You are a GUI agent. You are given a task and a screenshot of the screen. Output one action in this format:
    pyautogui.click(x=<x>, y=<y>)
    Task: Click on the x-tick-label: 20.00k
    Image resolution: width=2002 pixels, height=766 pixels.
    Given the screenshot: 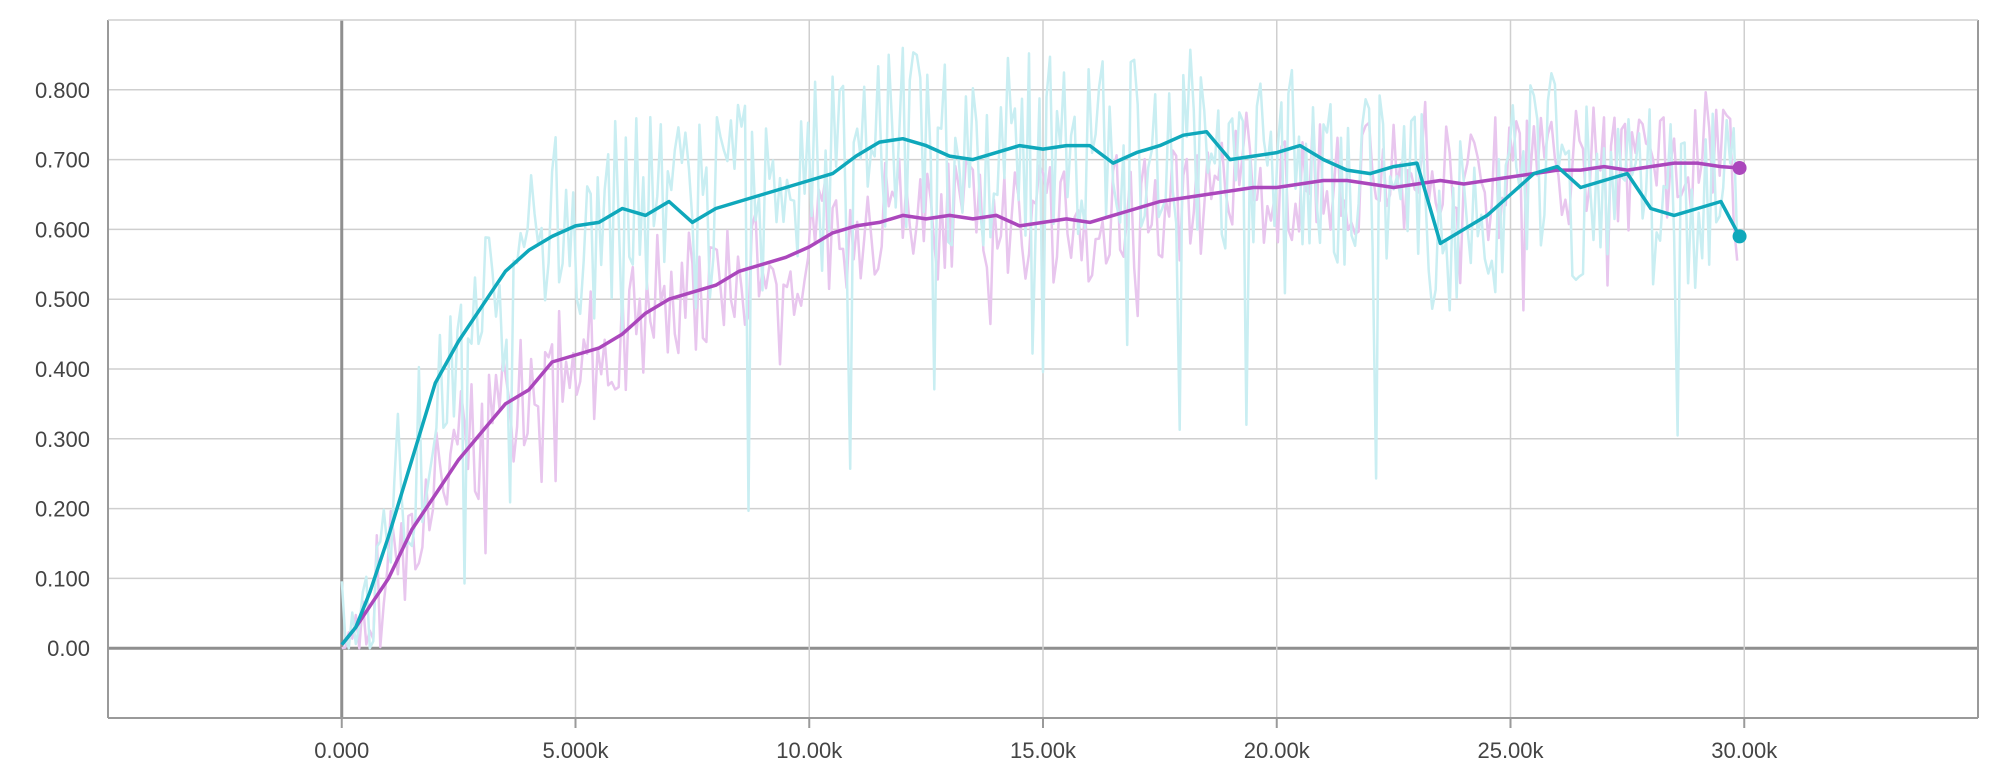 What is the action you would take?
    pyautogui.click(x=1277, y=750)
    